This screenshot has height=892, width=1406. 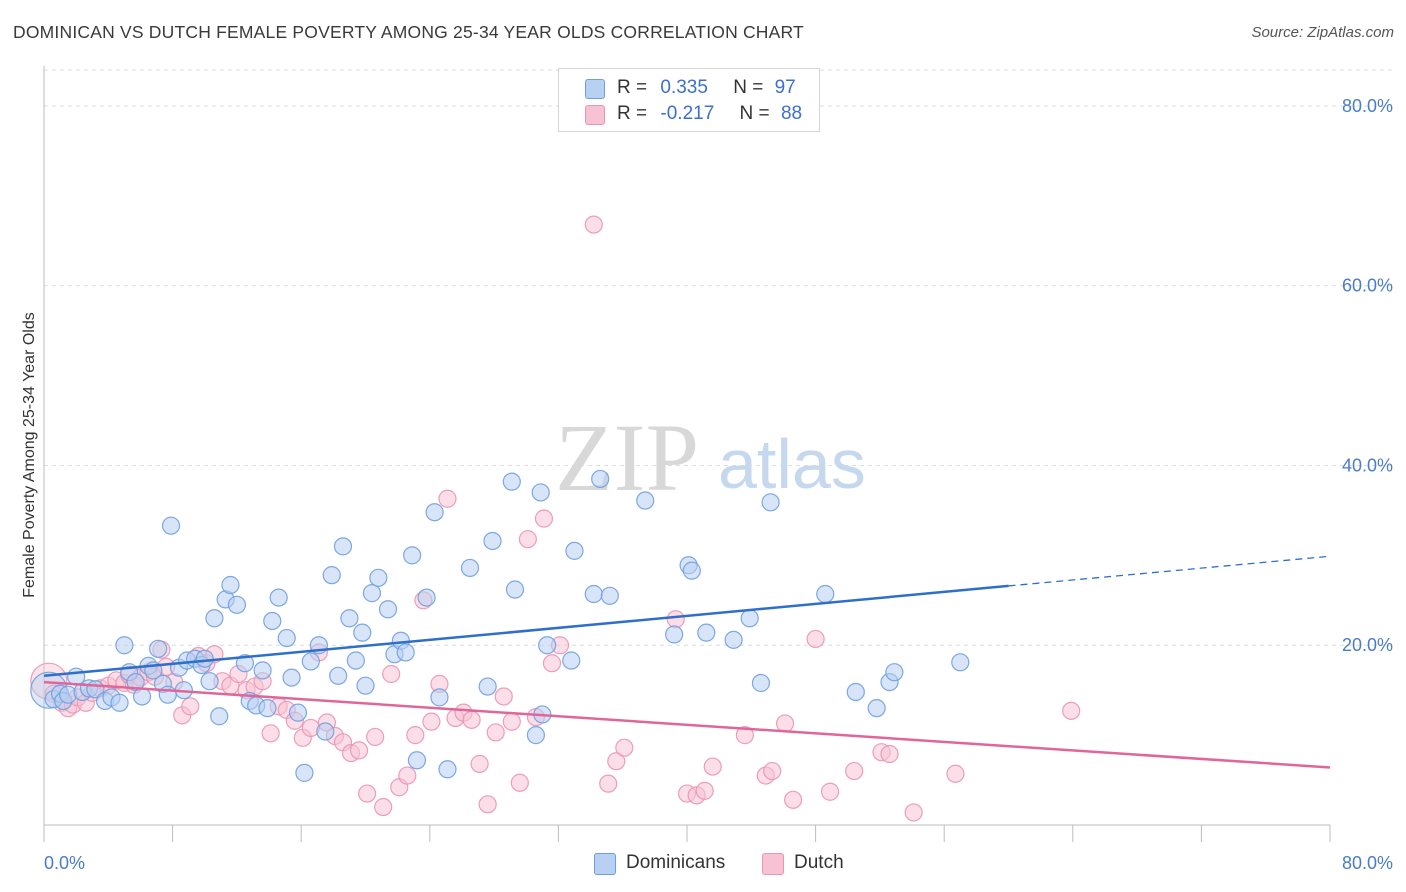 I want to click on n-label: N =, so click(x=748, y=87).